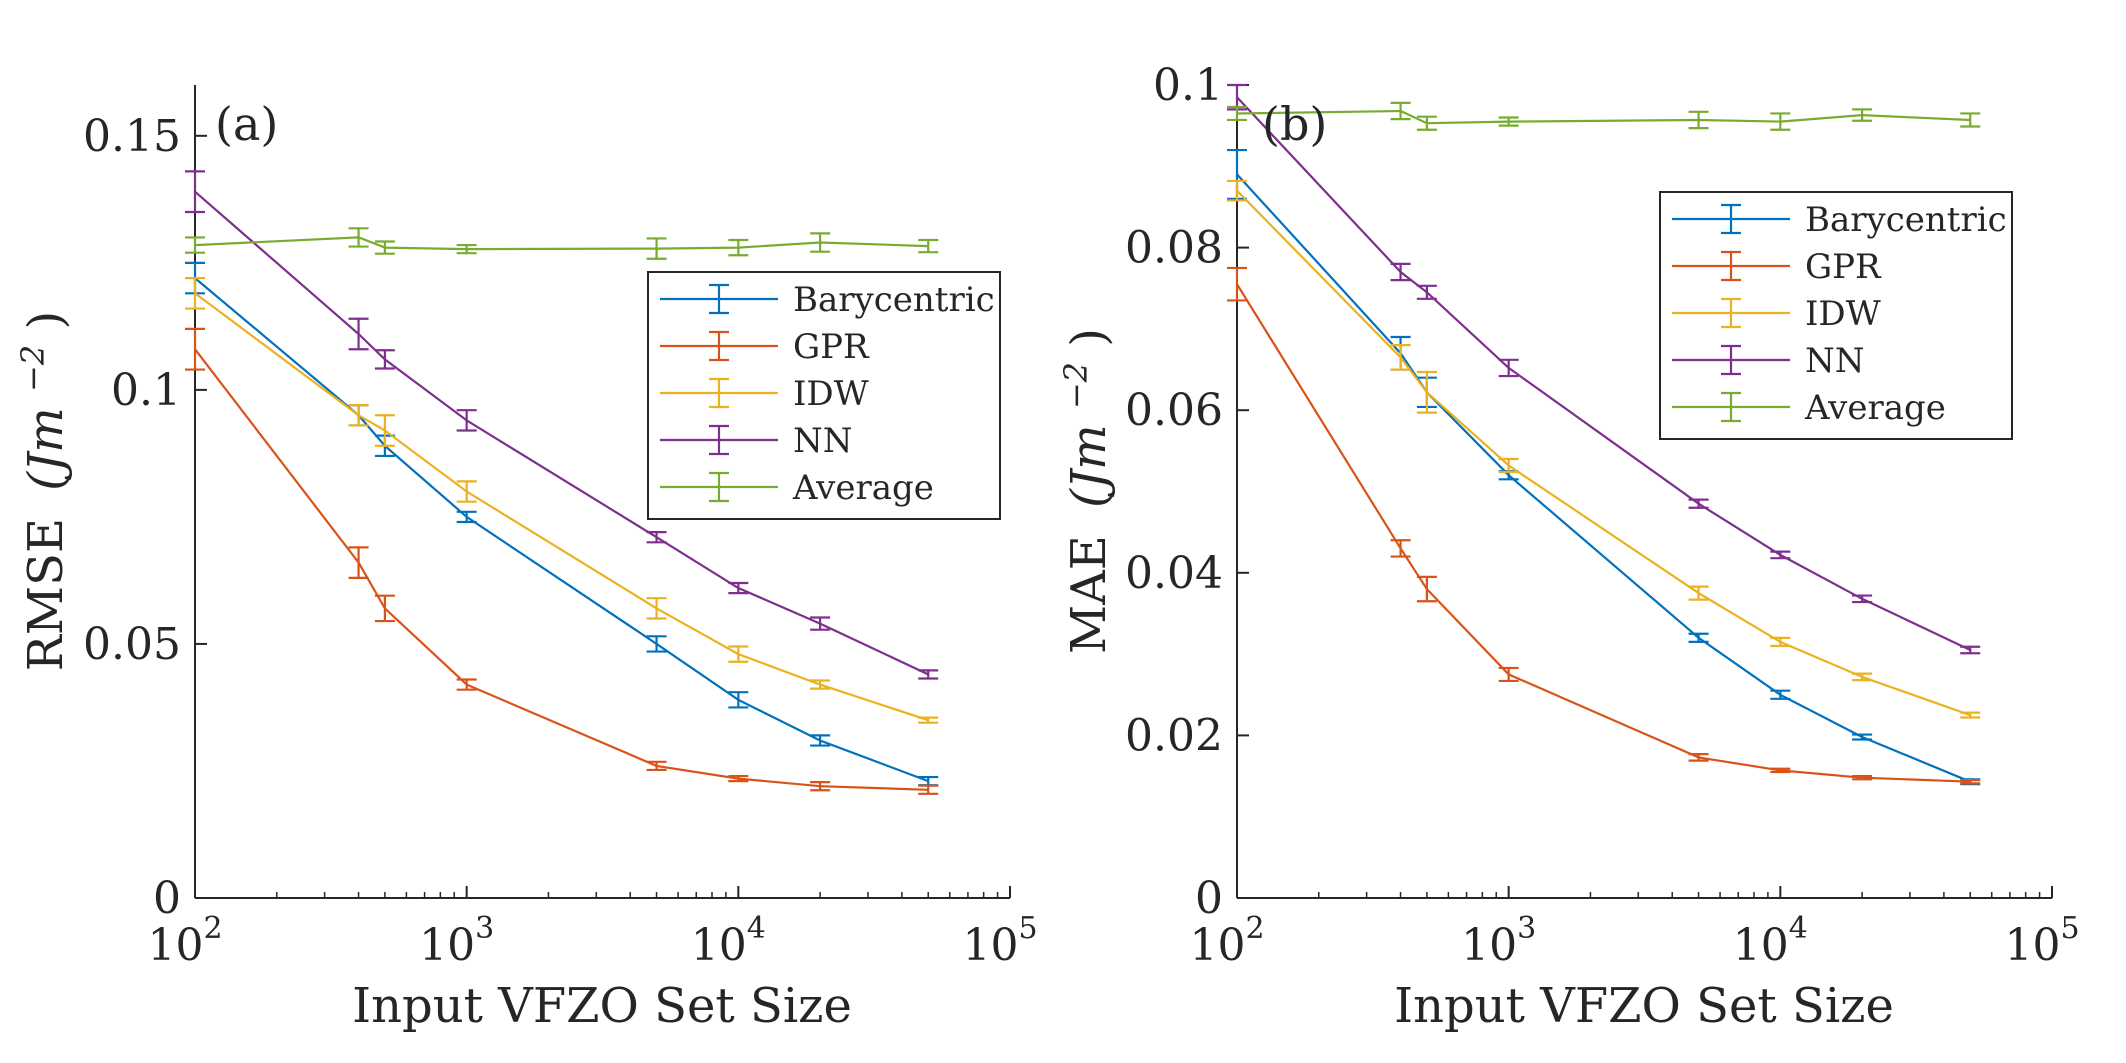  What do you see at coordinates (1076, 385) in the screenshot?
I see `panel-b-y-axis-title-exp: −2` at bounding box center [1076, 385].